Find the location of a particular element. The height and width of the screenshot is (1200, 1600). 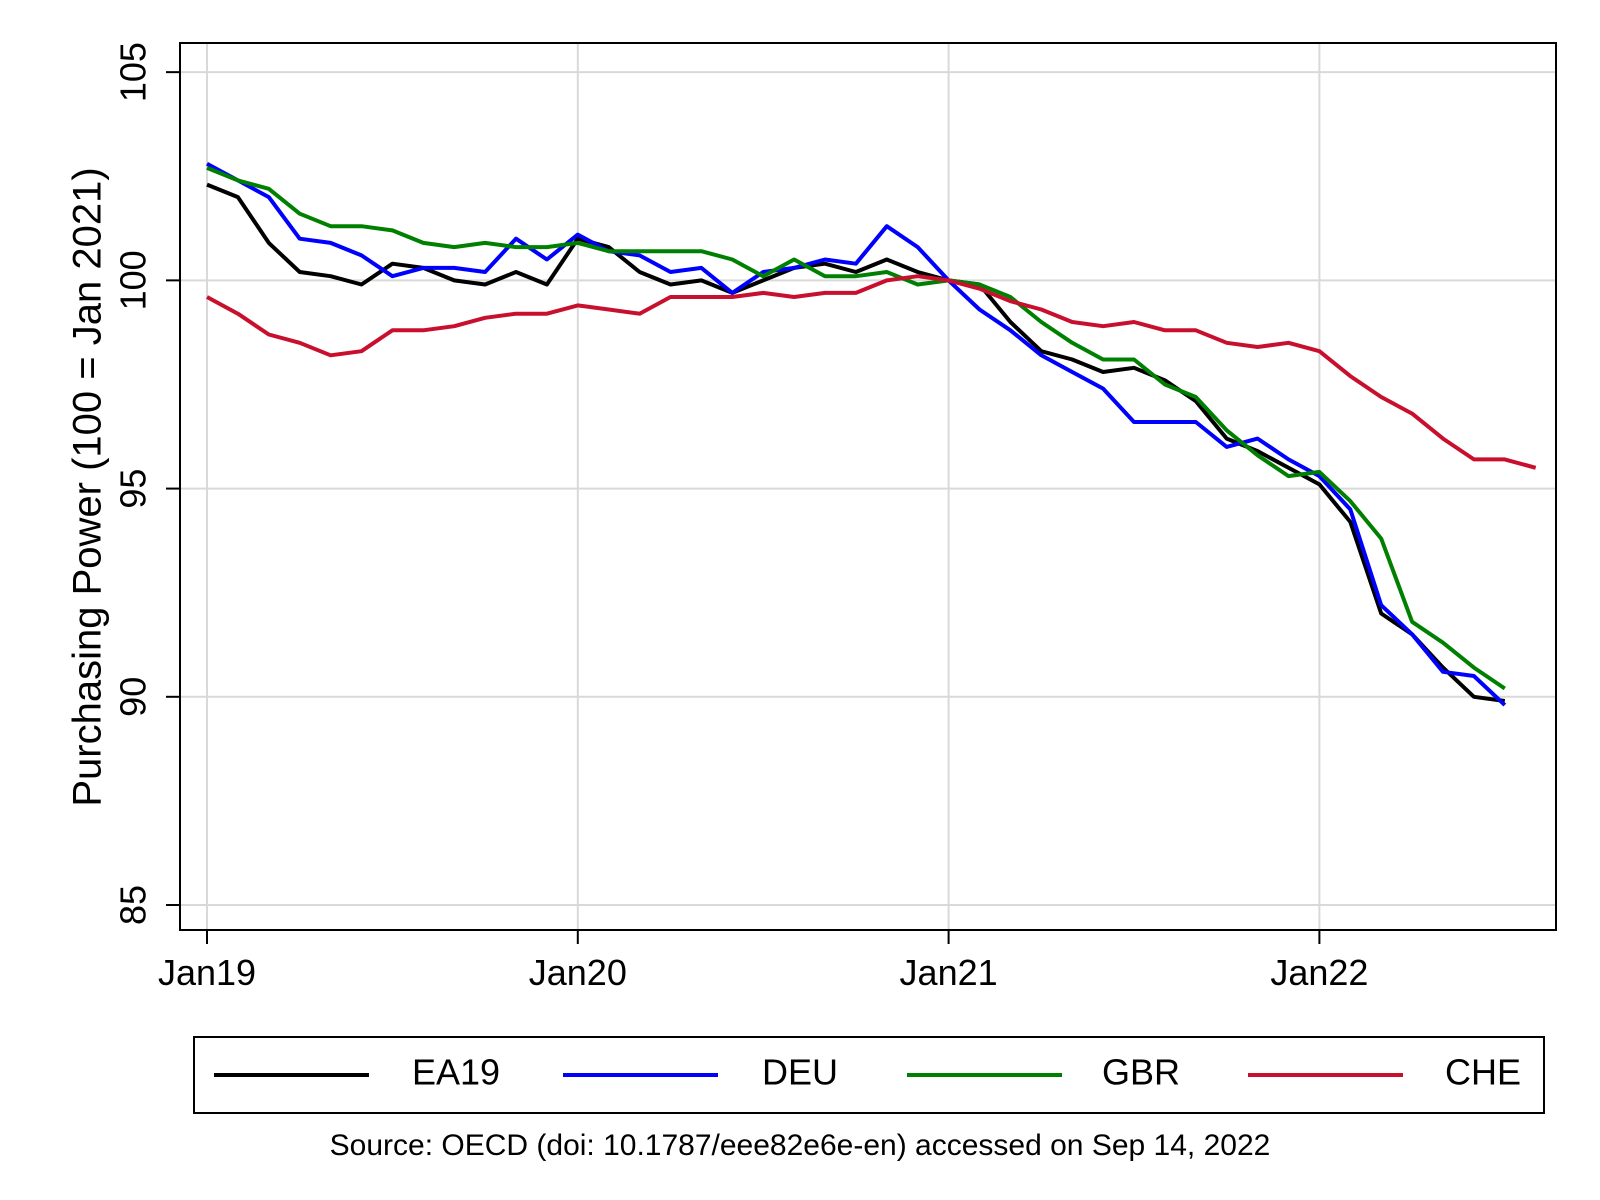

y-tick-label: 90 is located at coordinates (133, 697).